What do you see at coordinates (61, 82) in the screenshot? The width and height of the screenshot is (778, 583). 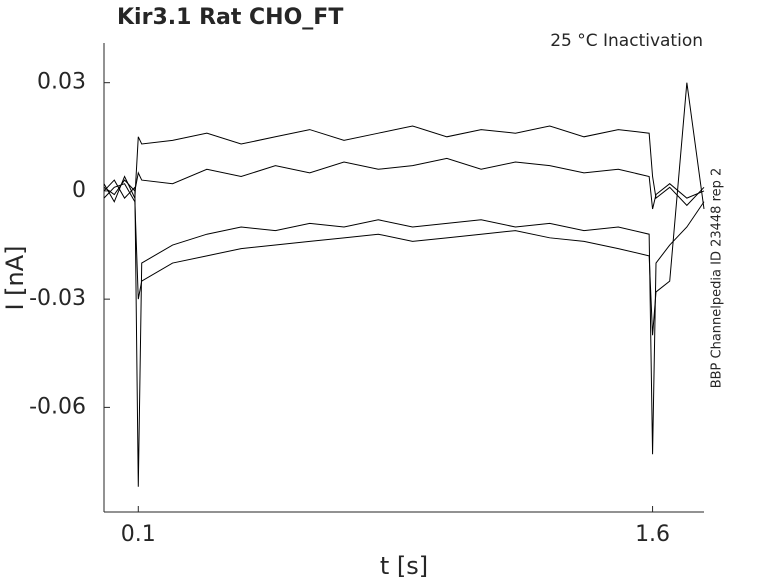 I see `y-tick-label: 0.03` at bounding box center [61, 82].